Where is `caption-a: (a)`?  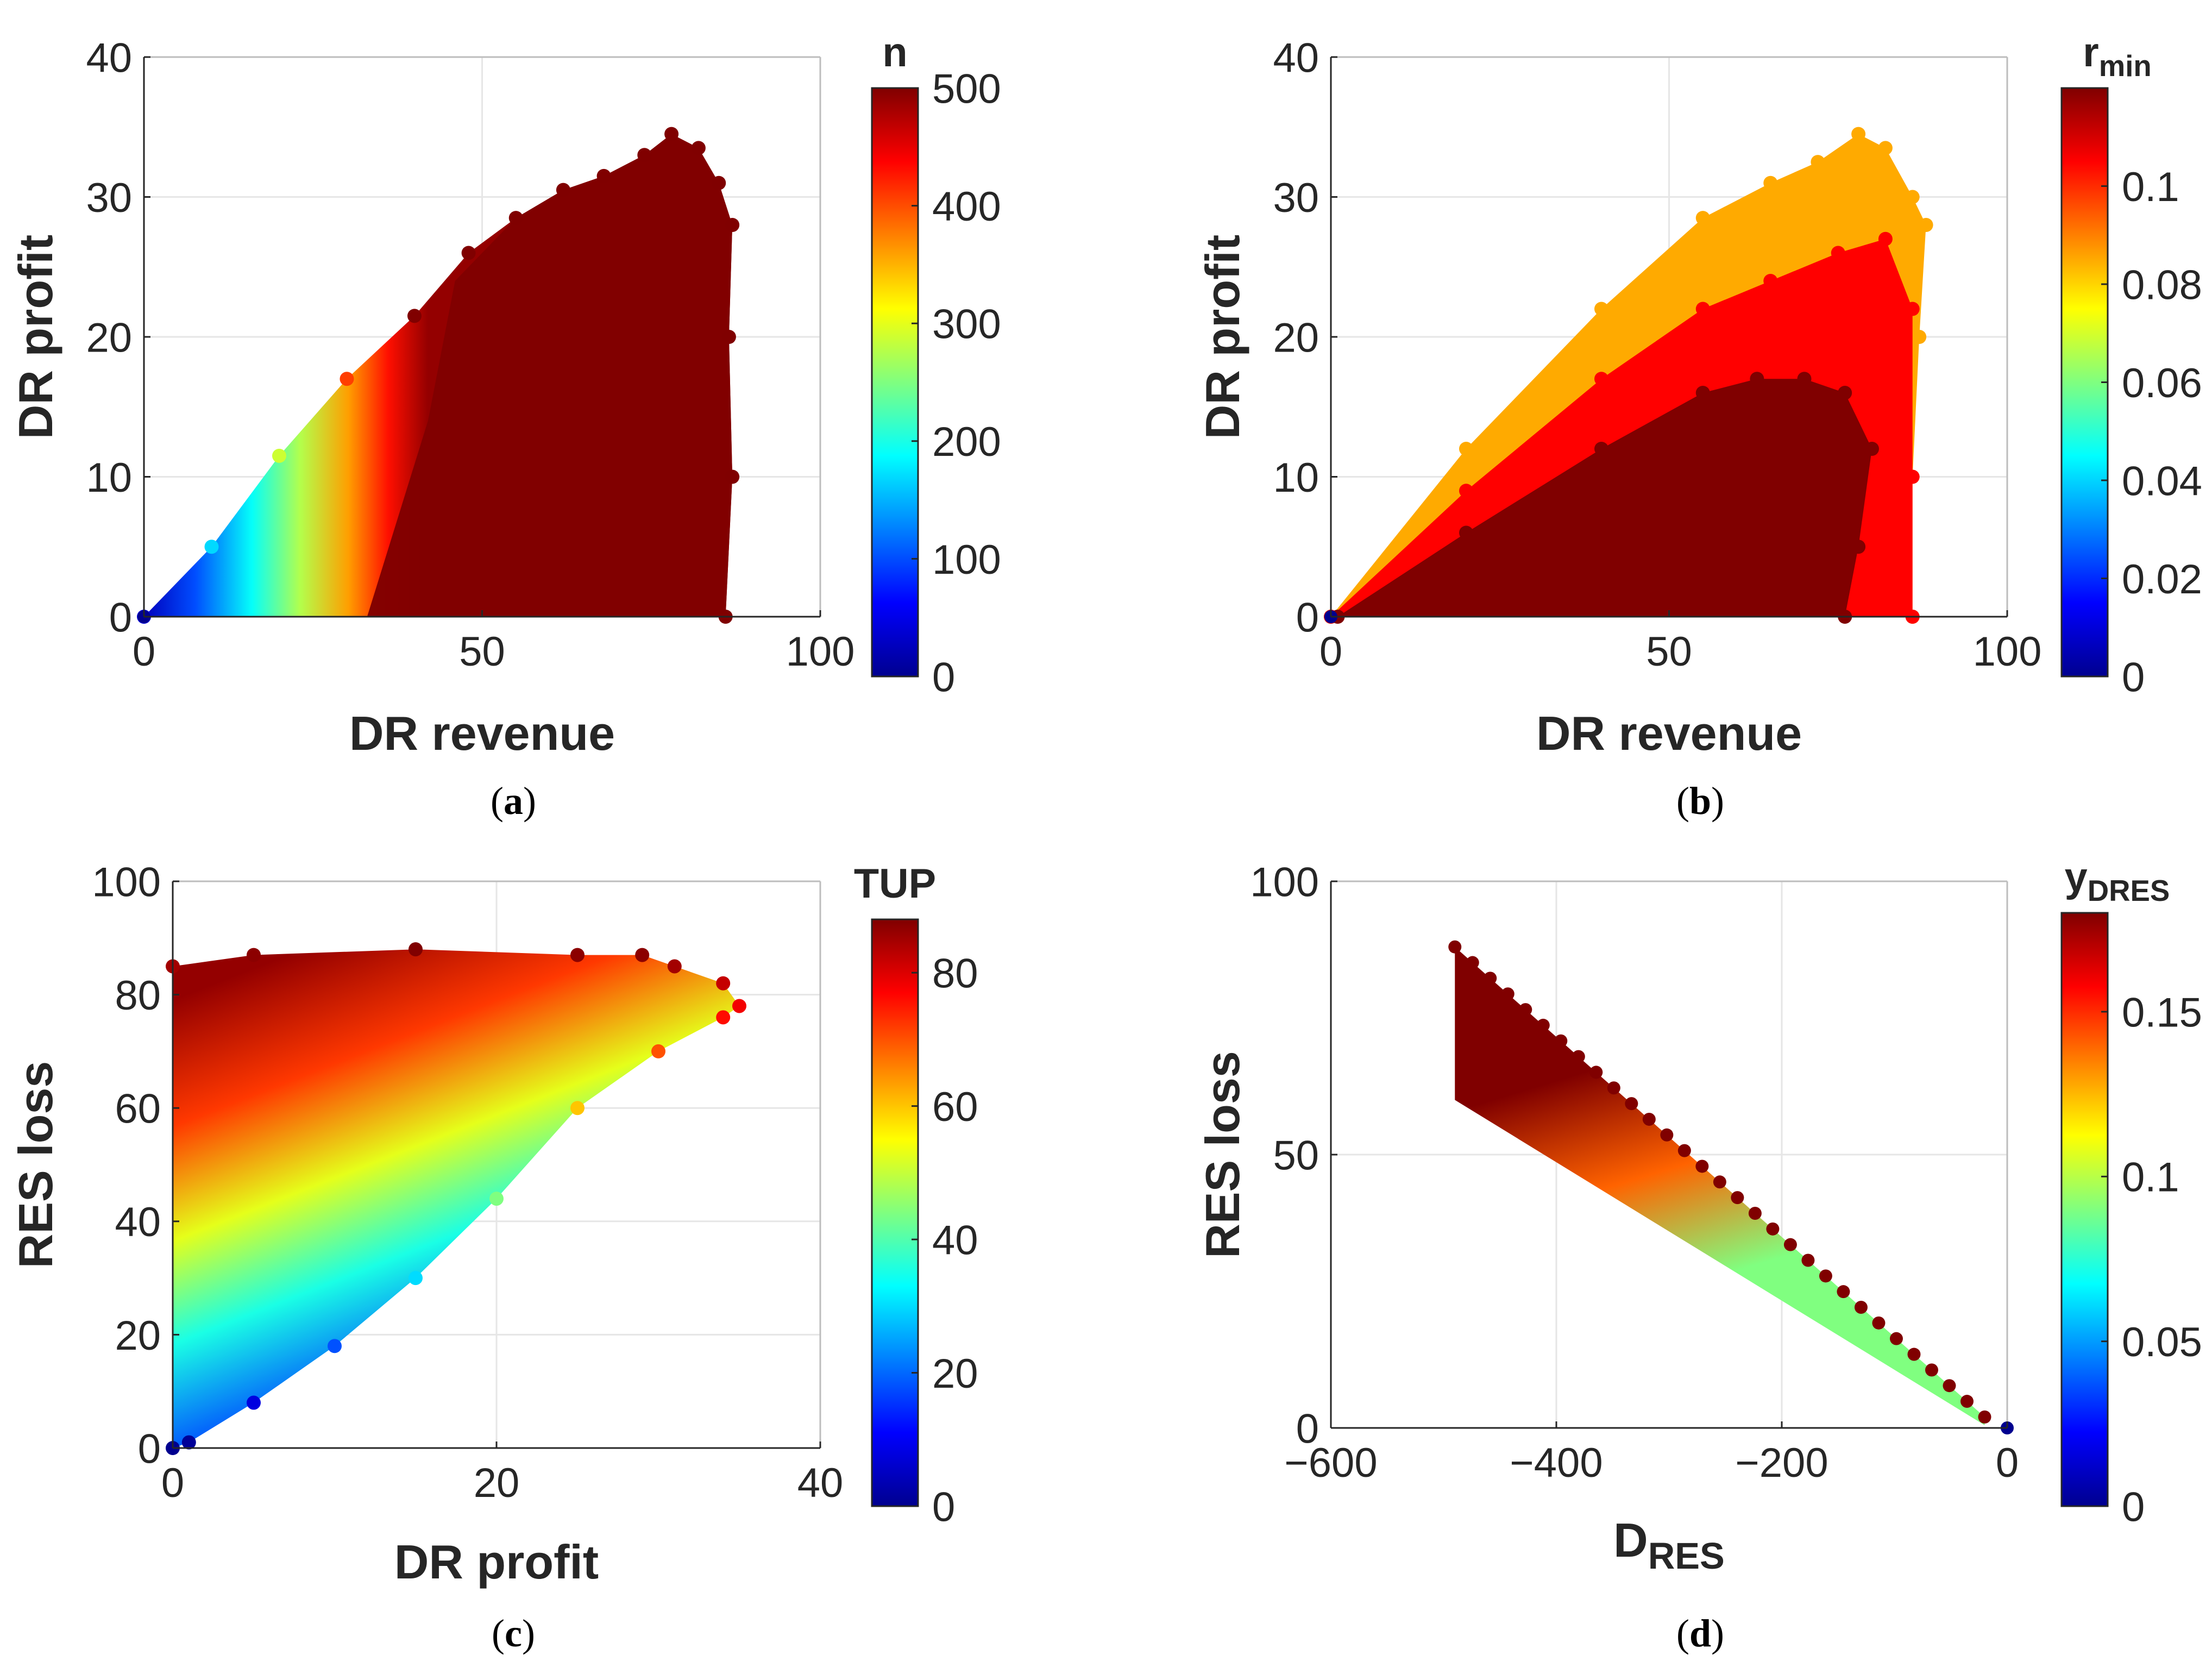 caption-a: (a) is located at coordinates (513, 801).